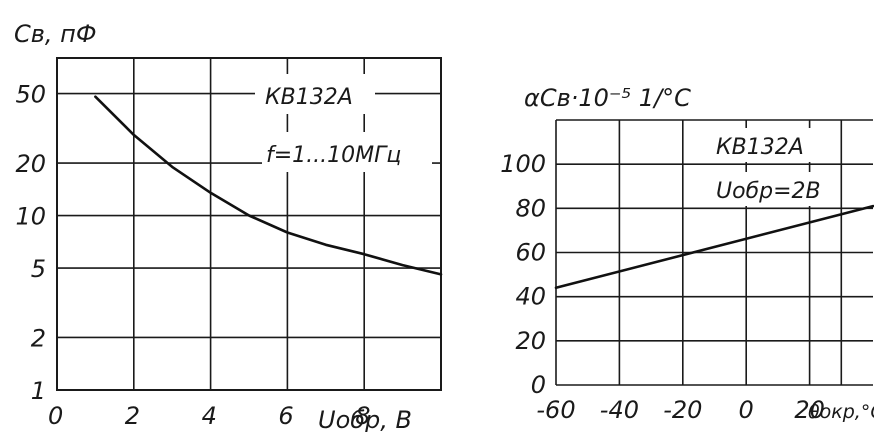 The height and width of the screenshot is (437, 874). I want to click on left-x-axis-label: Uобр, В, so click(365, 419).